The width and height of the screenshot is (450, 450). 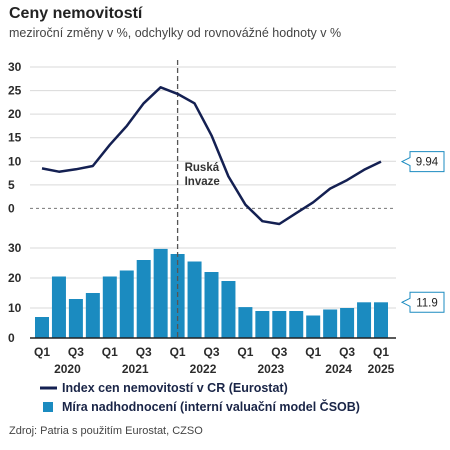 What do you see at coordinates (427, 163) in the screenshot?
I see `line-value-callout-label: 9.94` at bounding box center [427, 163].